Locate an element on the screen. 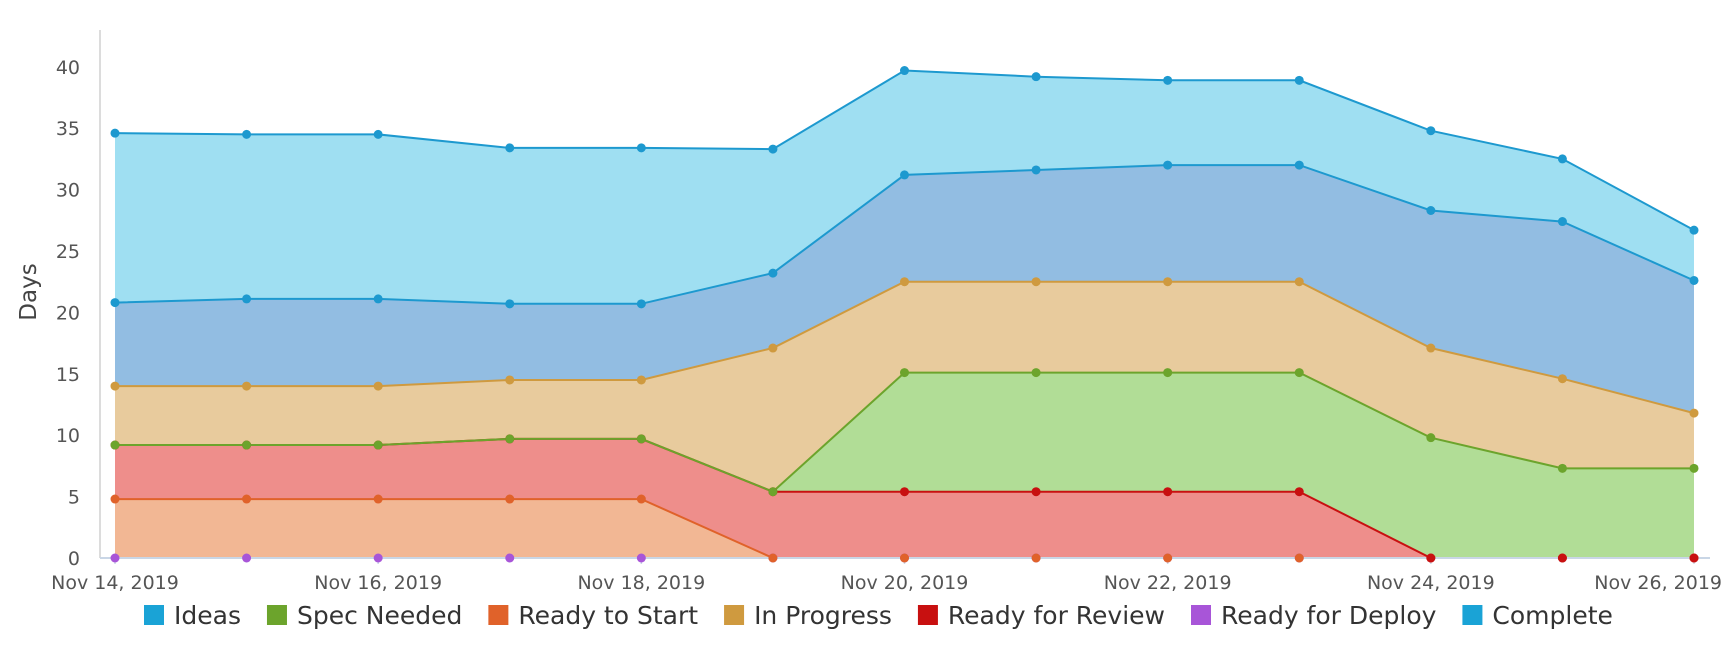 This screenshot has height=670, width=1728. legend-label: Spec Needed is located at coordinates (379, 615).